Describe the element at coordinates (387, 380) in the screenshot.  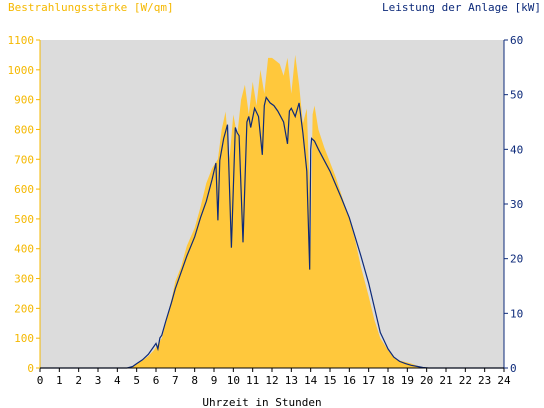
I see `x-tick-label: 18` at that location.